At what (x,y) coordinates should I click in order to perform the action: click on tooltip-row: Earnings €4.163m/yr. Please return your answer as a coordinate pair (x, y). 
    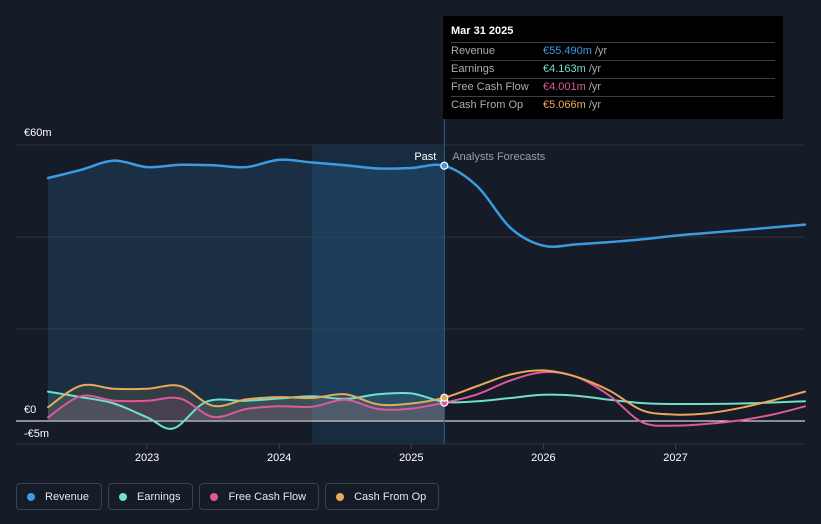
    Looking at the image, I should click on (613, 69).